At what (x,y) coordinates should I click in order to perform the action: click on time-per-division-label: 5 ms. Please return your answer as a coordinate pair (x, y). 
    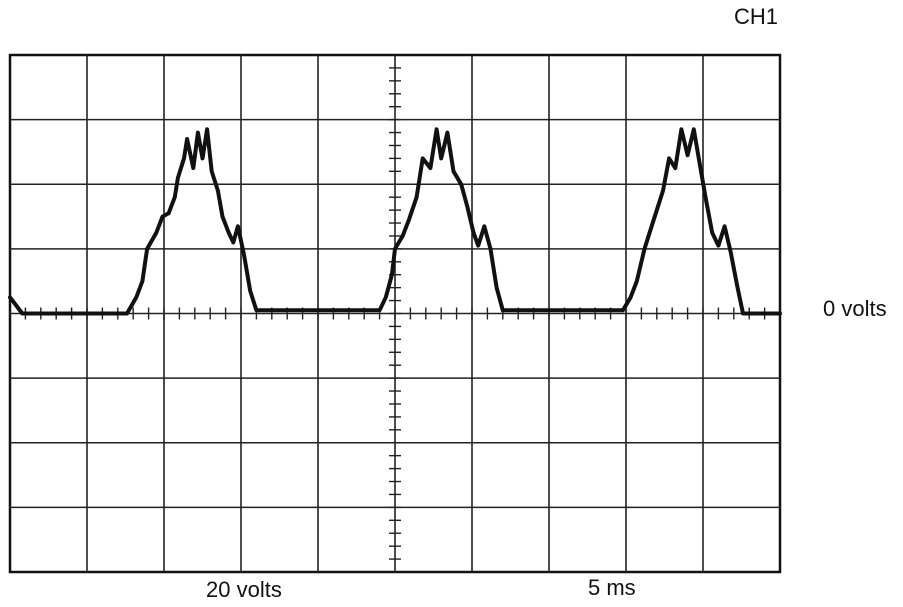
    Looking at the image, I should click on (612, 587).